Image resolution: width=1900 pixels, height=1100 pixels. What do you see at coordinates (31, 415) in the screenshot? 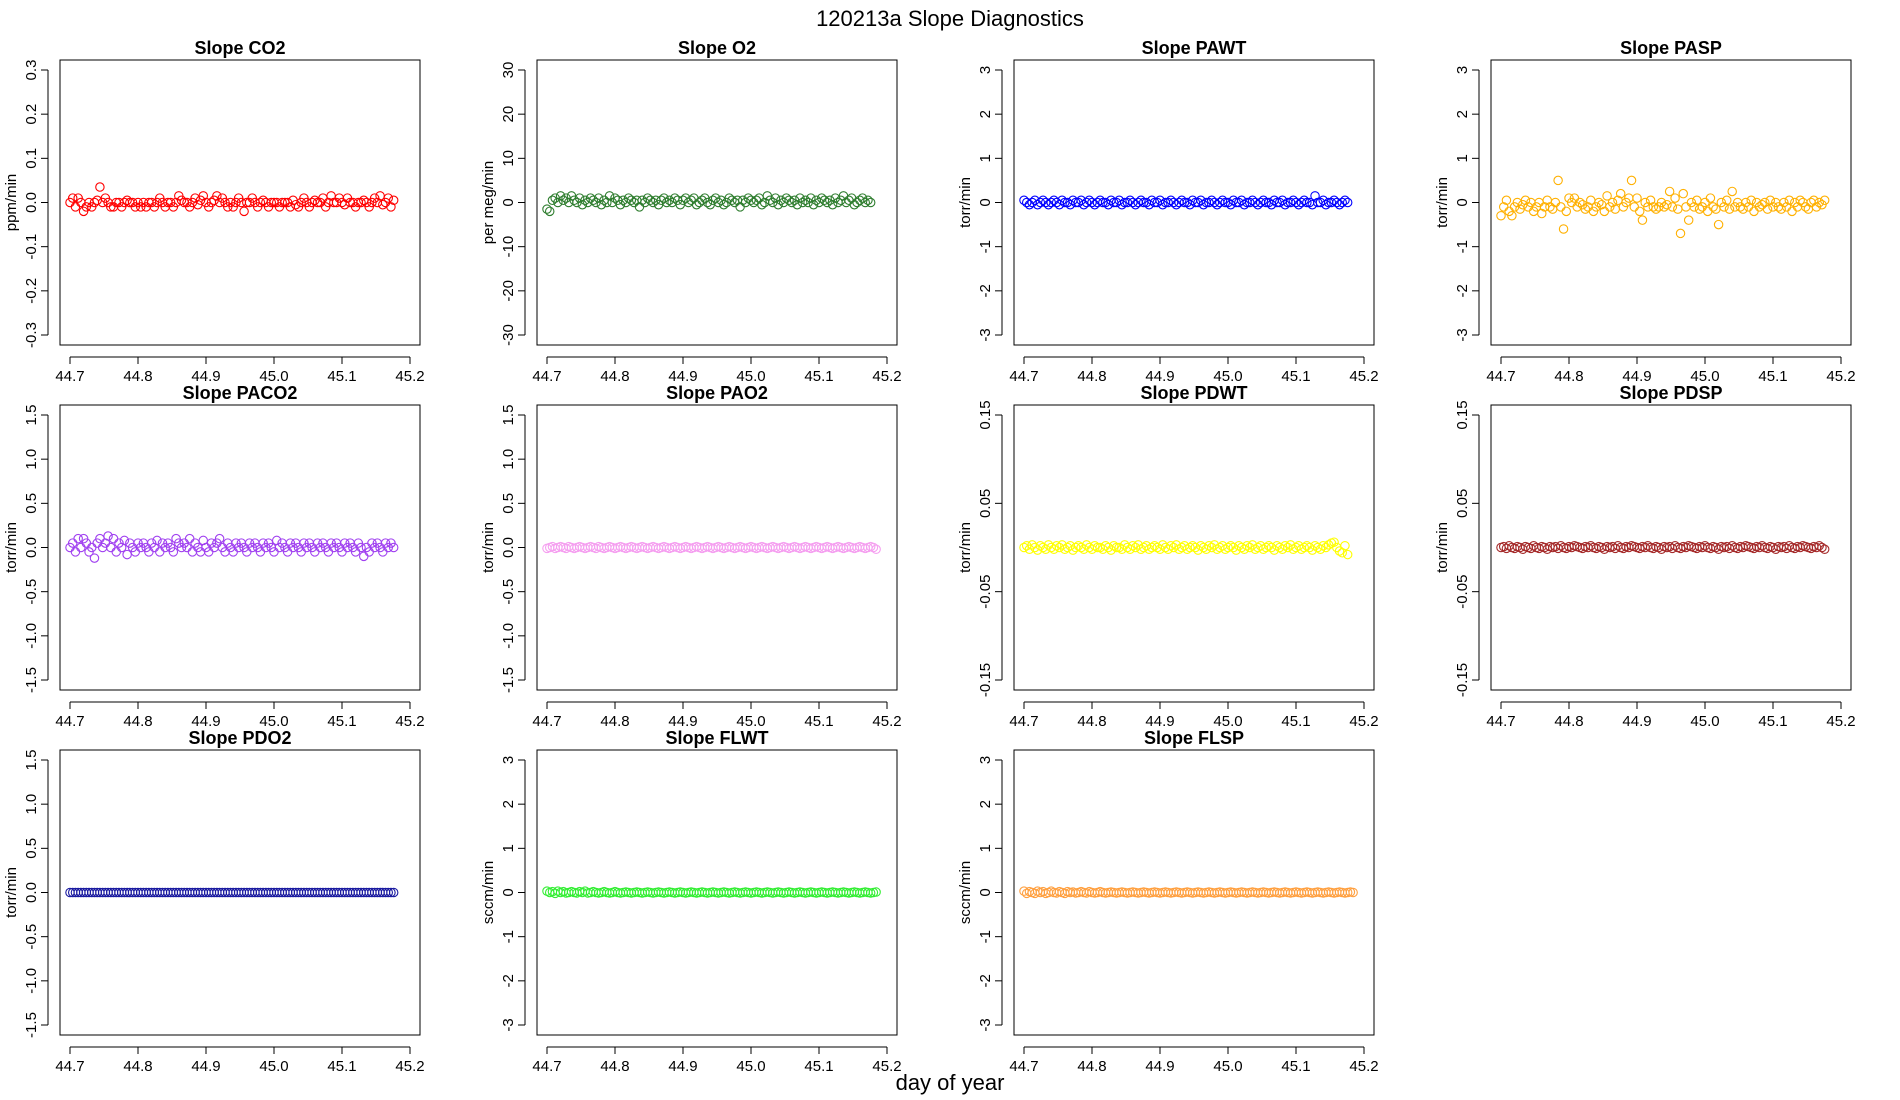
I see `y-tick-label: 1.5` at bounding box center [31, 415].